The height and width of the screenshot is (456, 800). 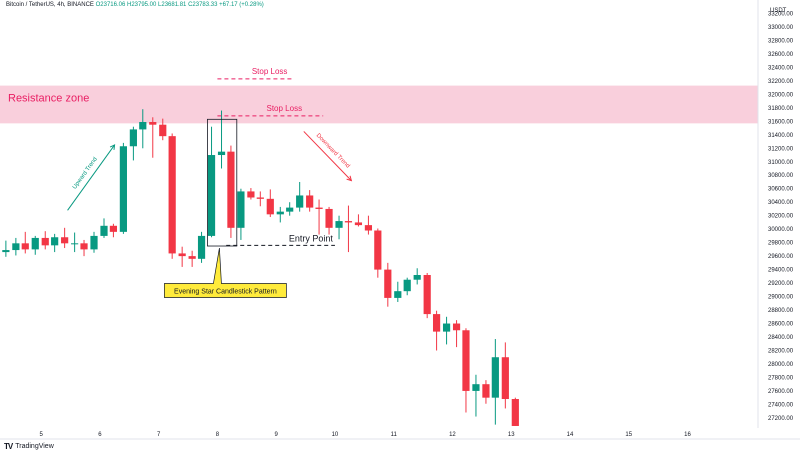 What do you see at coordinates (628, 435) in the screenshot?
I see `x-tick-label: 15` at bounding box center [628, 435].